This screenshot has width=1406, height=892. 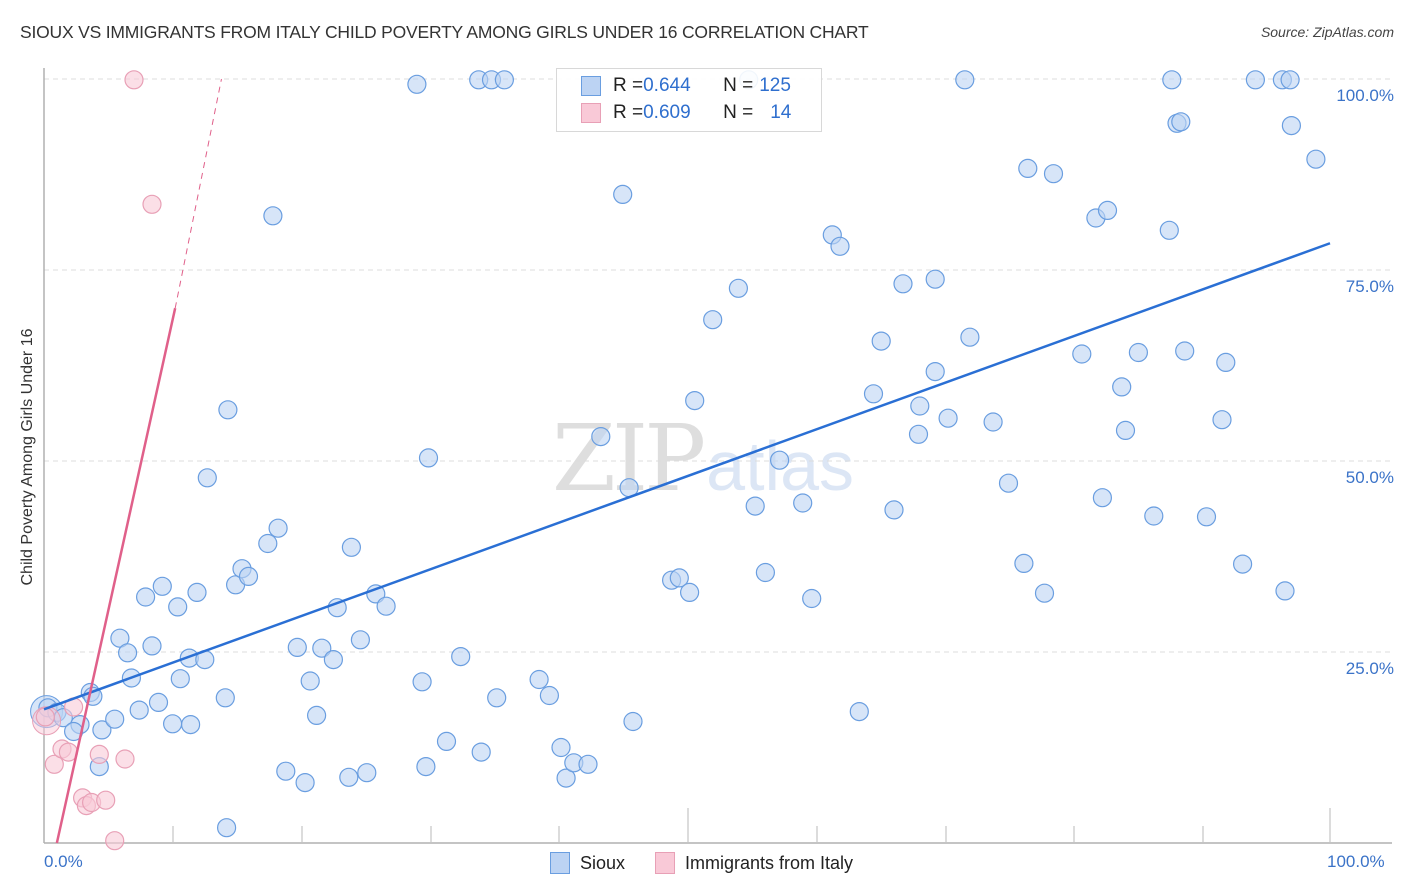 What do you see at coordinates (738, 112) in the screenshot?
I see `italy-n-label: N =` at bounding box center [738, 112].